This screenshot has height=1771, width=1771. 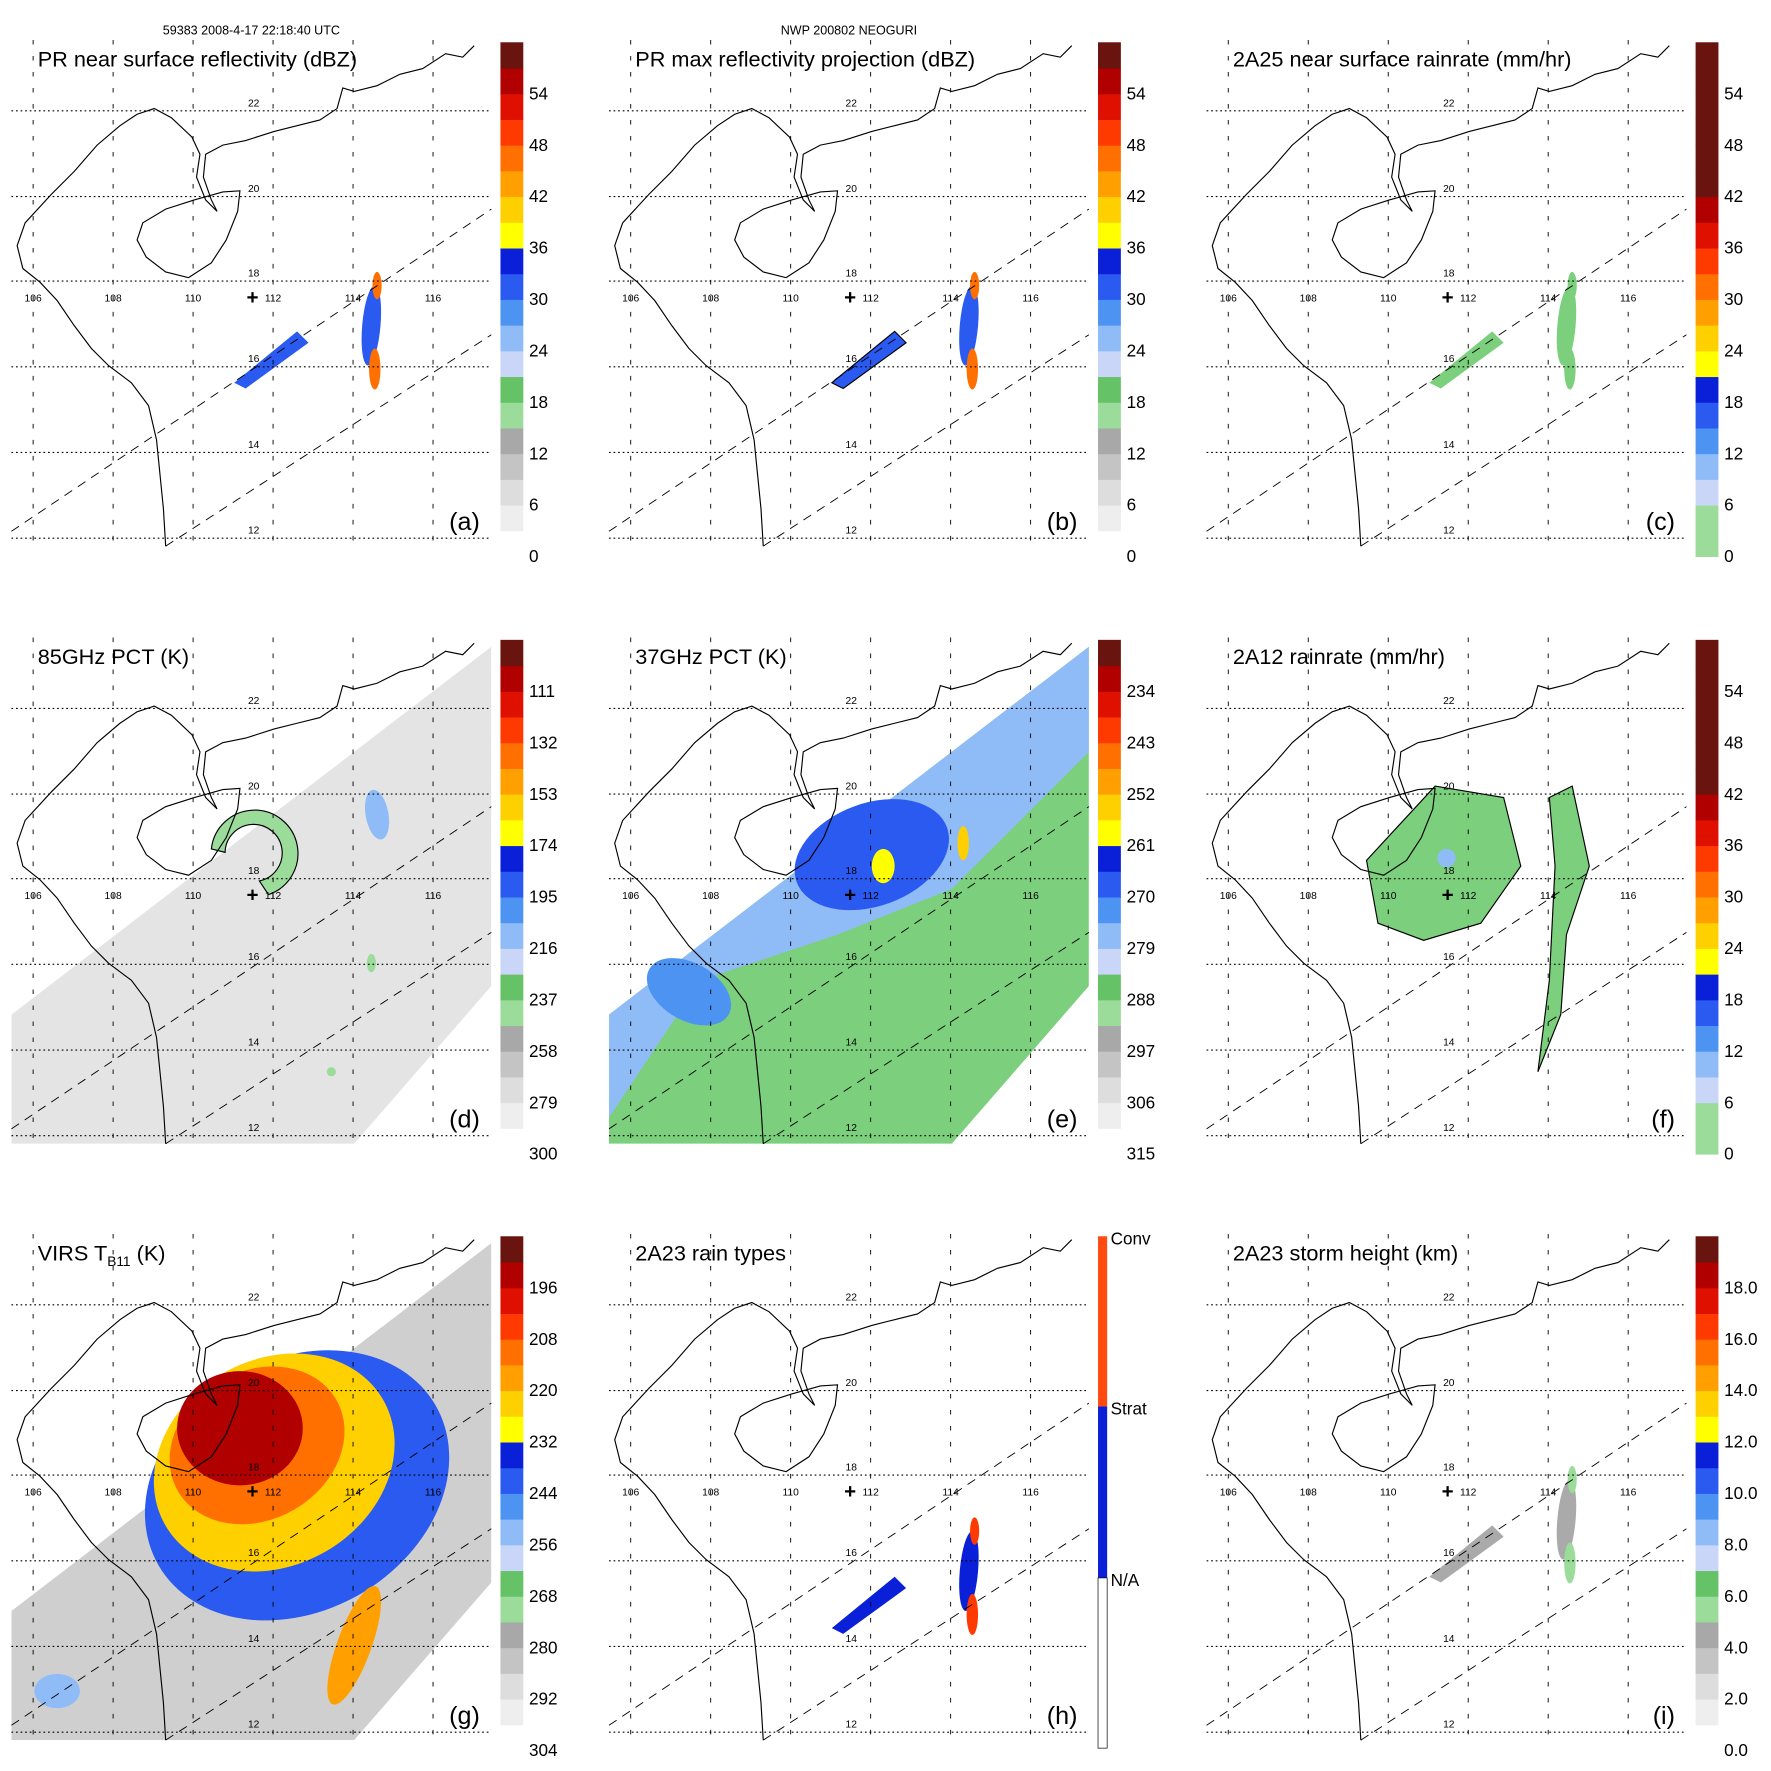 I want to click on eyewall-band, so click(x=254, y=852).